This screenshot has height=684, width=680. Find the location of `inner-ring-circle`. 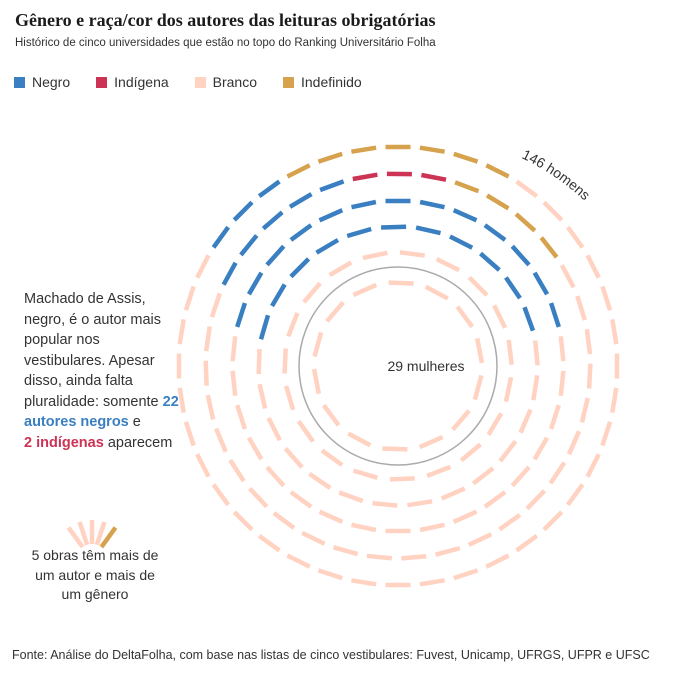

inner-ring-circle is located at coordinates (398, 366).